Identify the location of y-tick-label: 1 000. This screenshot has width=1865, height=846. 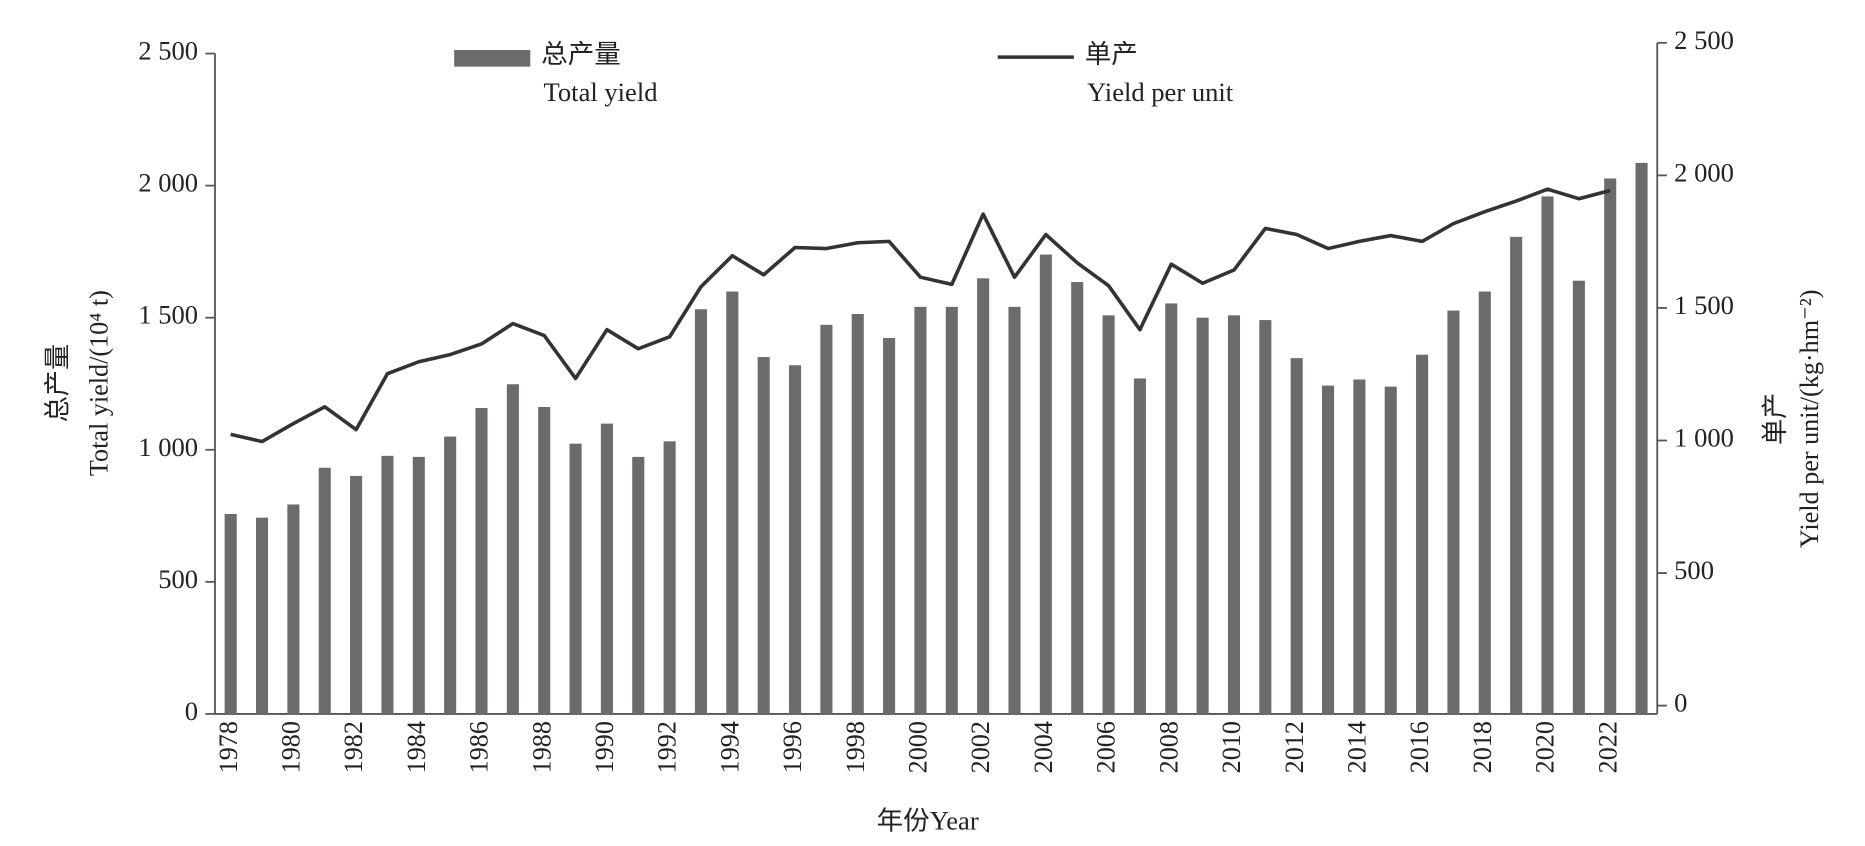
(168, 447).